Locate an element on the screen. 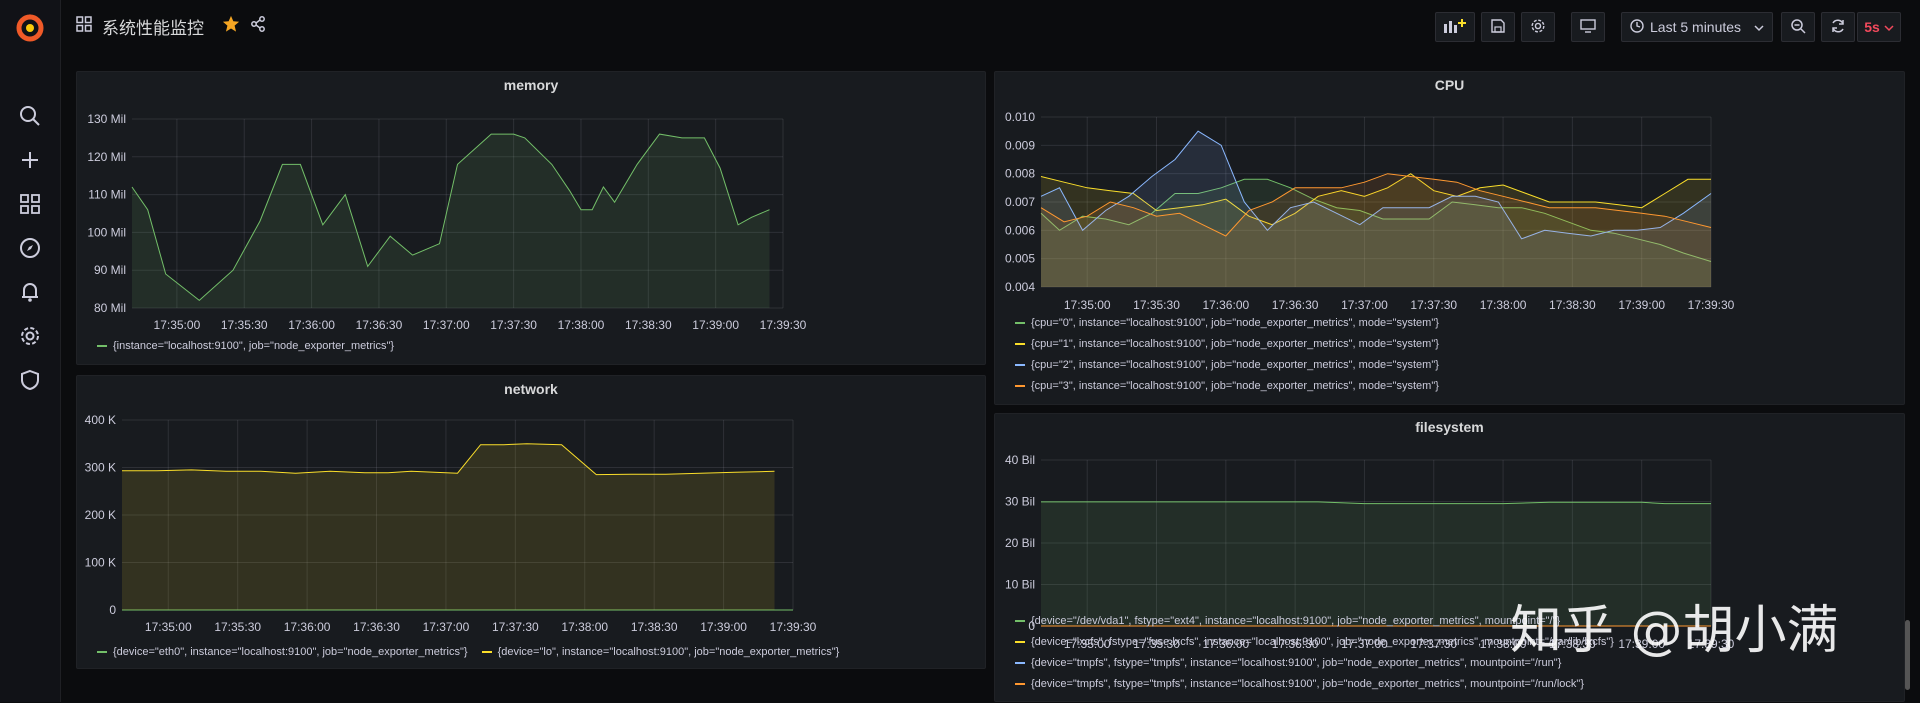 The height and width of the screenshot is (703, 1920). x-tick-label: 17:35:30 is located at coordinates (244, 325).